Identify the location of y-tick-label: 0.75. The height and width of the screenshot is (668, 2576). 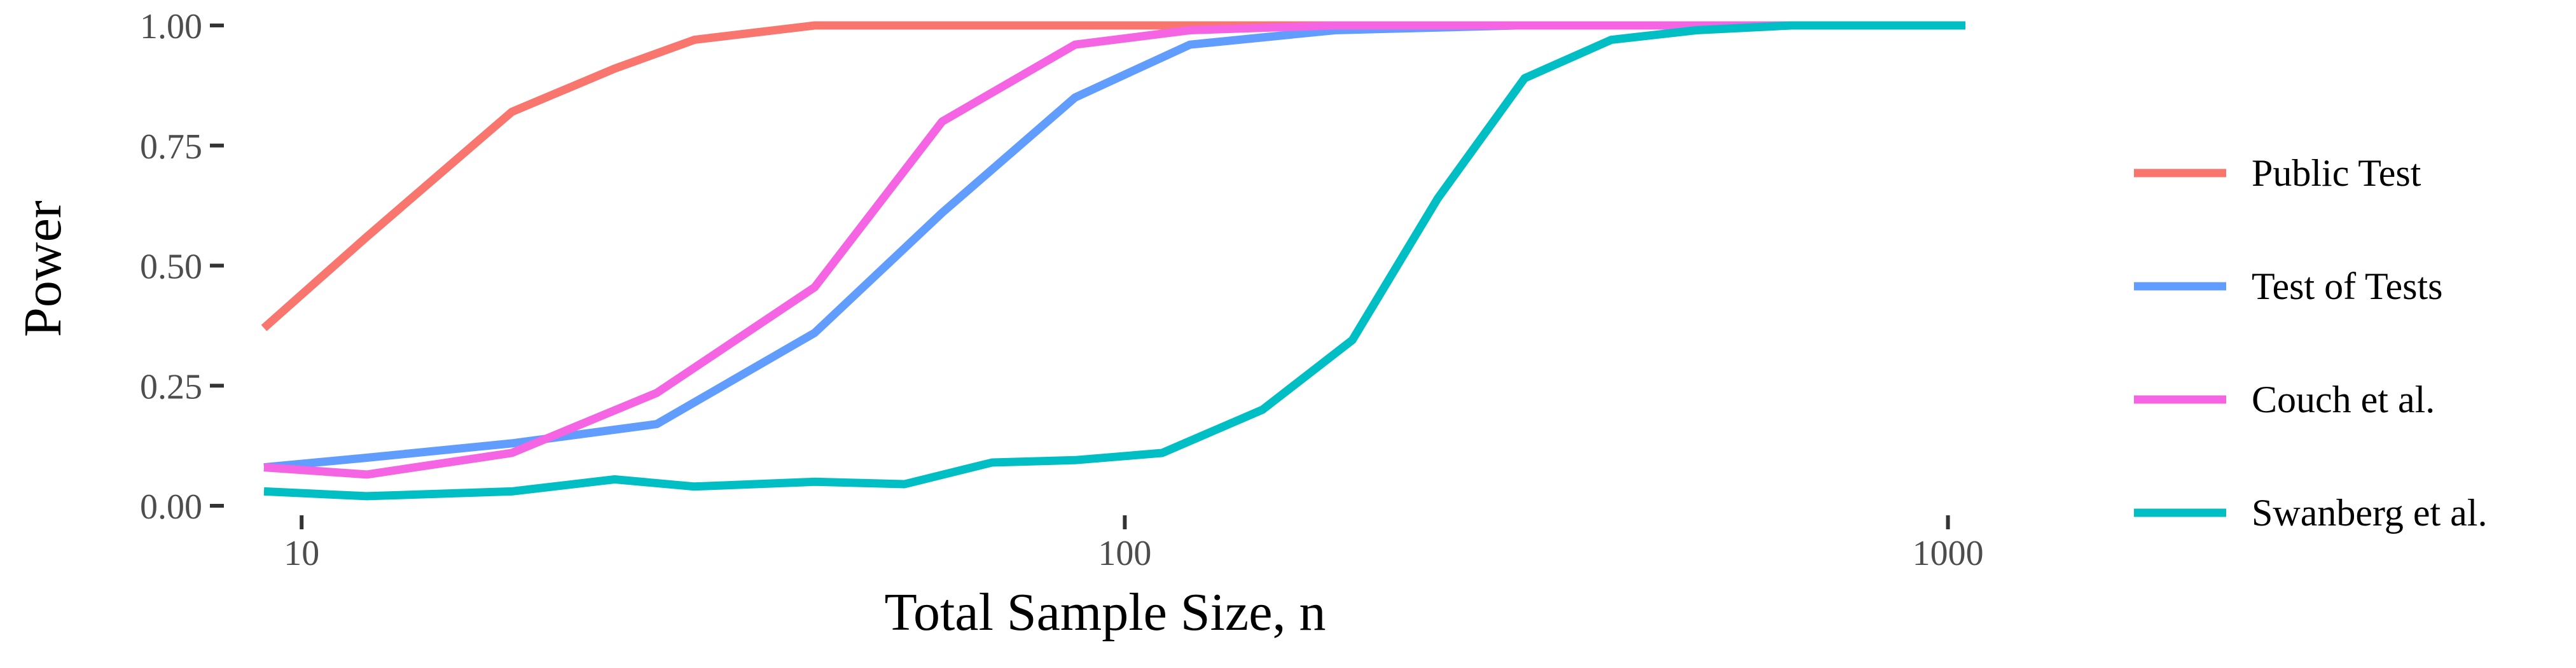
(171, 147).